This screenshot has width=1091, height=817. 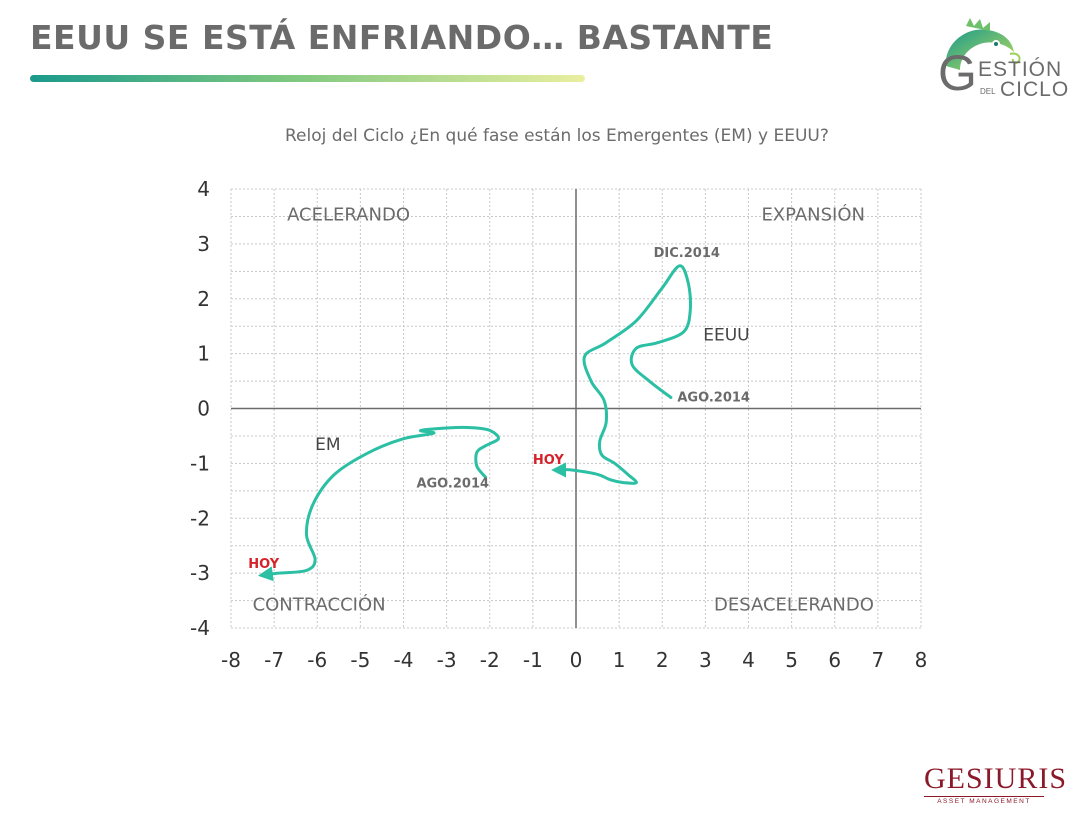 I want to click on page-title: EEUU SE ESTÁ ENFRIANDO… BASTANTE, so click(x=402, y=37).